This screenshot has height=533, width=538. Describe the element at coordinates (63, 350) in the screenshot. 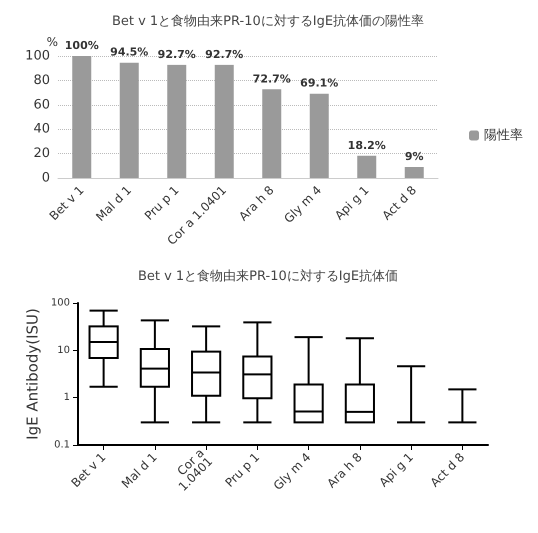

I see `y-tick-label: 10` at that location.